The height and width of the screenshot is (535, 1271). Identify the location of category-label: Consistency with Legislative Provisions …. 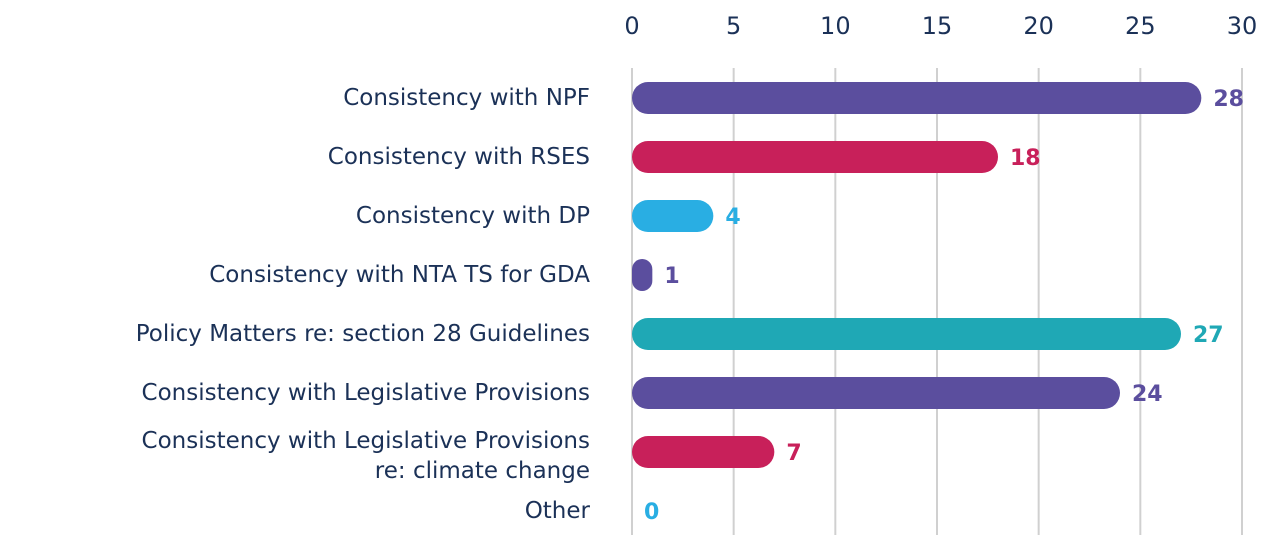
(365, 456).